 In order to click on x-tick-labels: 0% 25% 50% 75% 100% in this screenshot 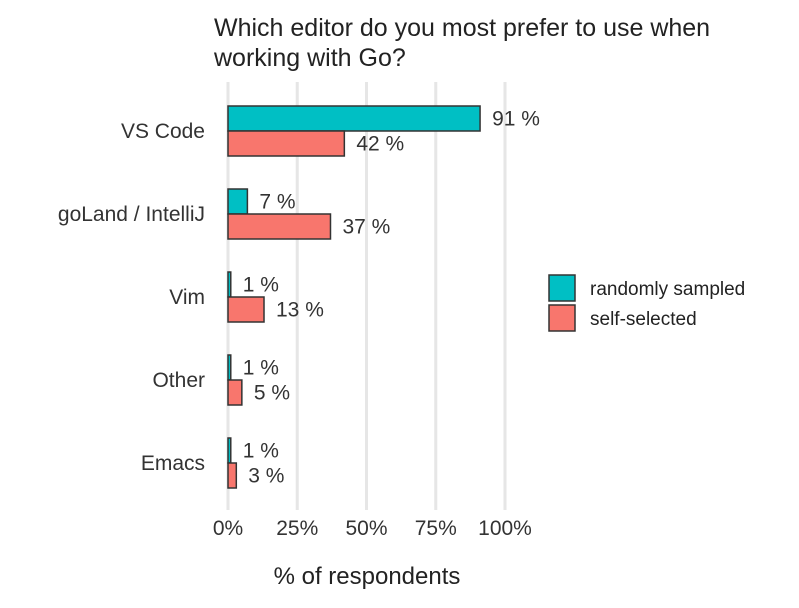, I will do `click(372, 528)`.